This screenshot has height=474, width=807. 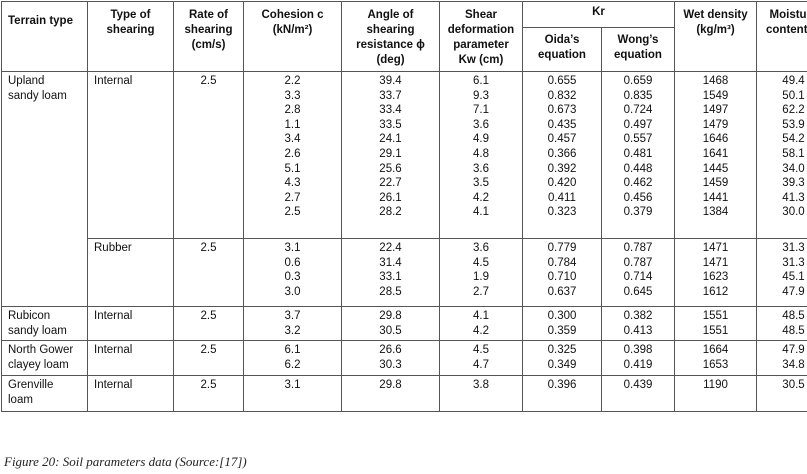 I want to click on density-cell-value: 1497, so click(x=715, y=110).